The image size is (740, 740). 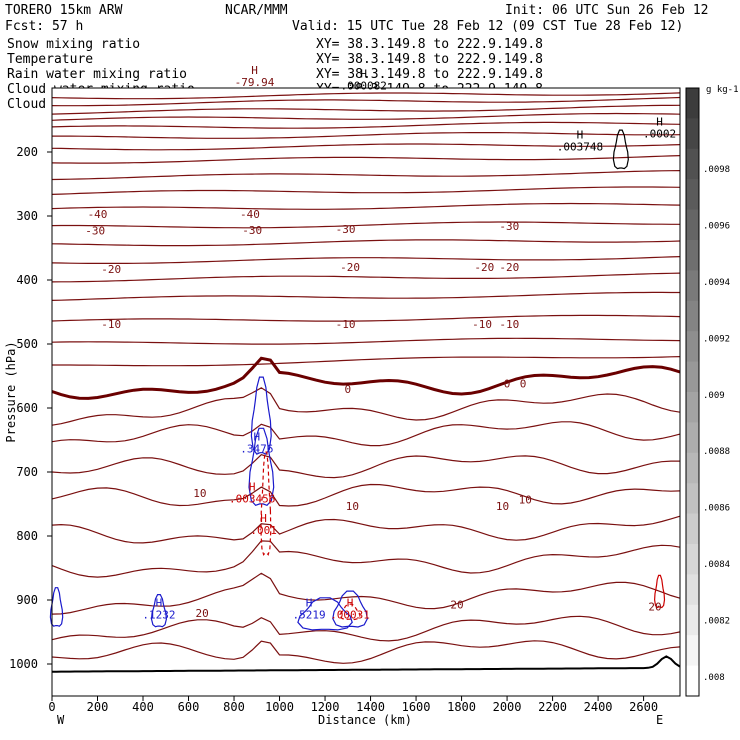 I want to click on x-axis-title: Distance (km), so click(x=365, y=720).